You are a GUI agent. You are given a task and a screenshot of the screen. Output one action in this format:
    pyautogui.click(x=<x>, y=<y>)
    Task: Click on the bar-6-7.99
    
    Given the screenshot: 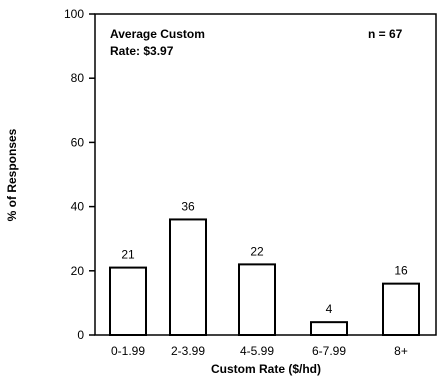 What is the action you would take?
    pyautogui.click(x=329, y=329)
    